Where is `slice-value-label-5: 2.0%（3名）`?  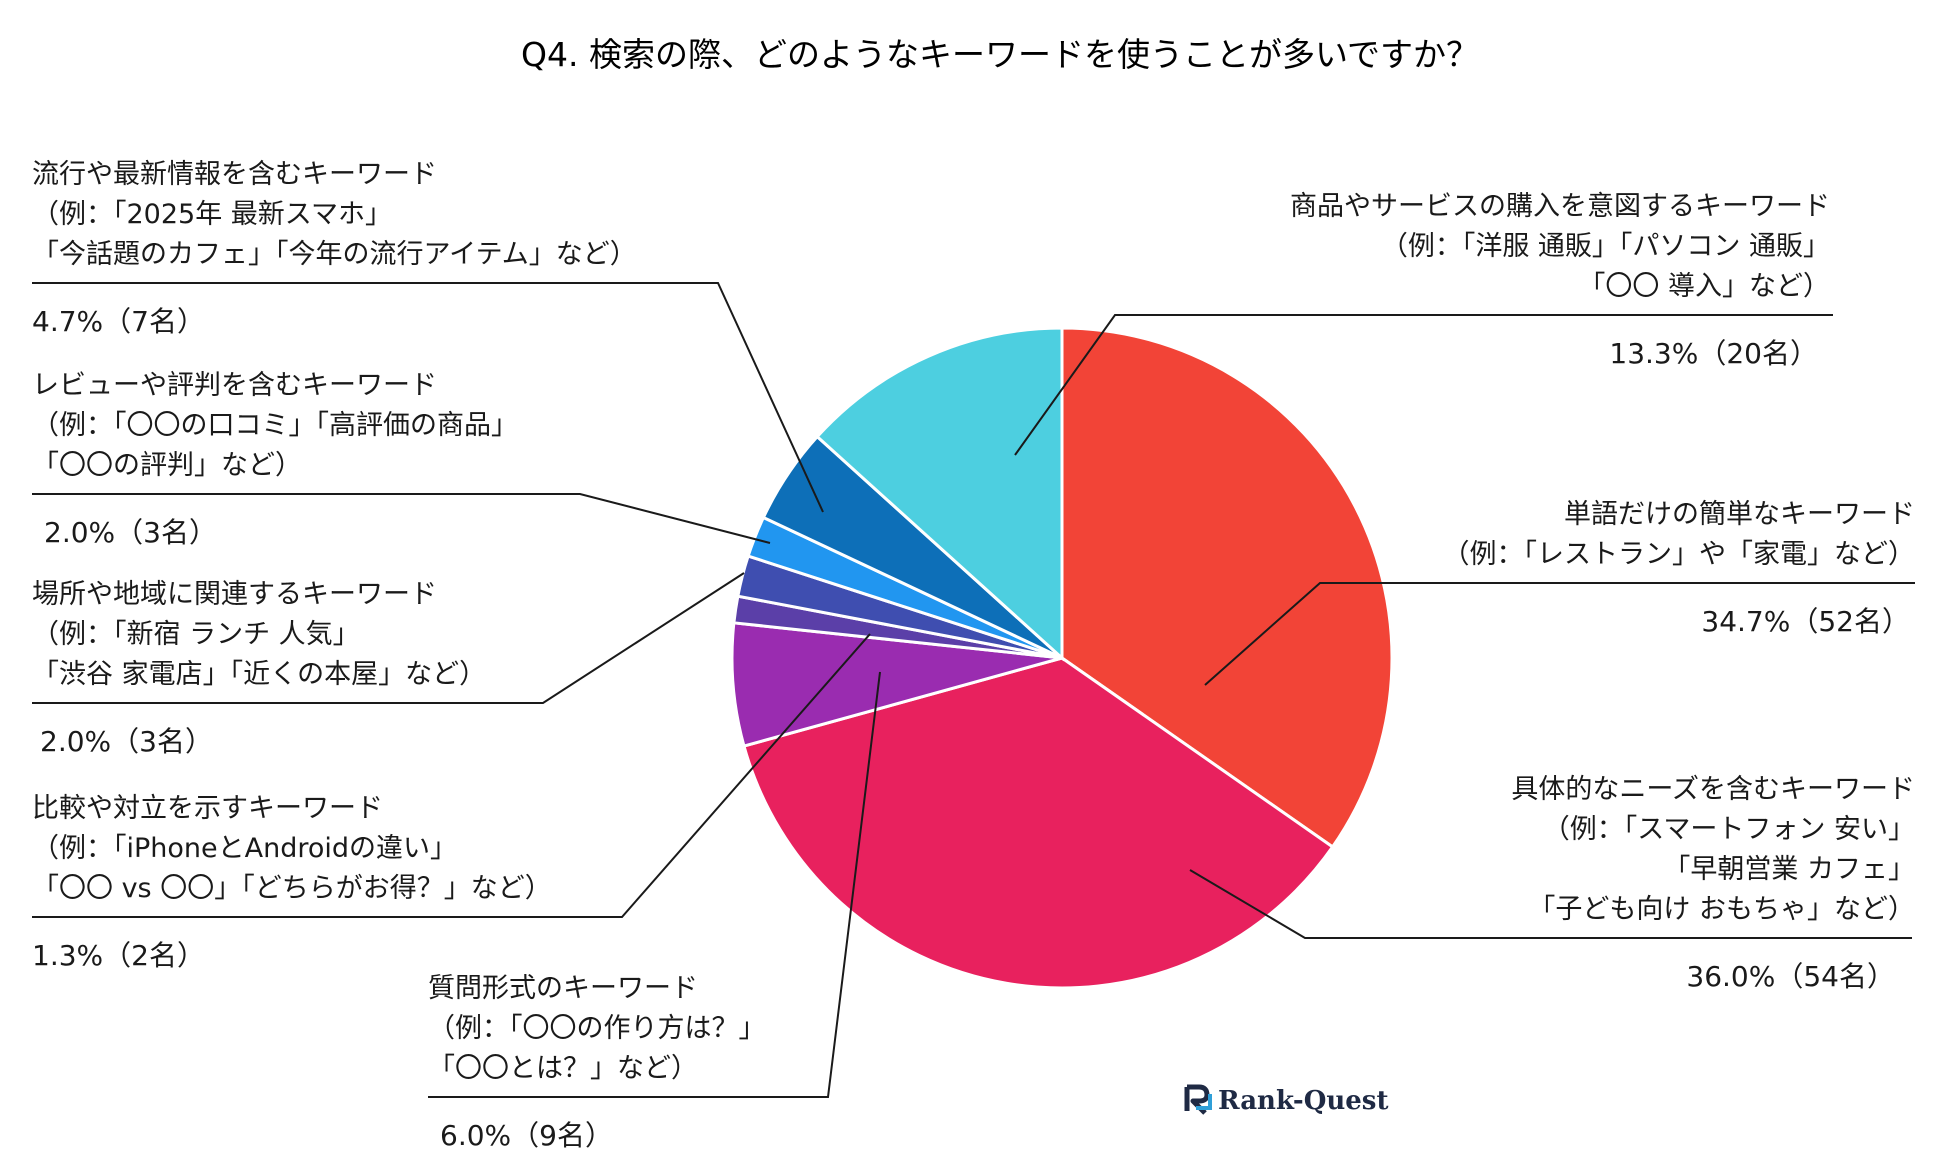 slice-value-label-5: 2.0%（3名） is located at coordinates (130, 532).